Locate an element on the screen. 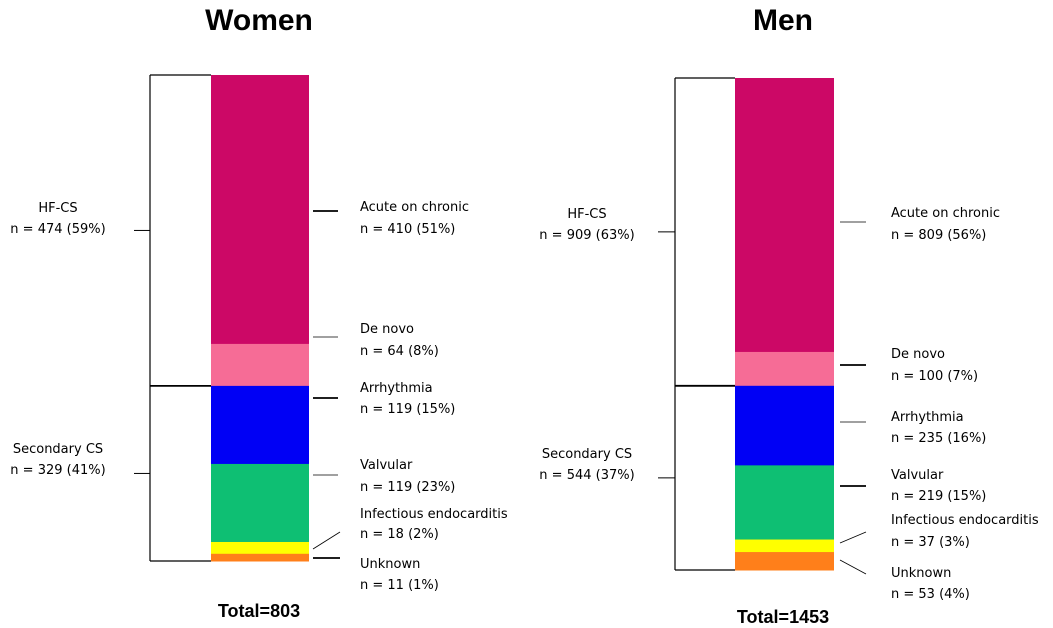 This screenshot has width=1053, height=628. segment-value: n = 235 (16%) is located at coordinates (938, 438).